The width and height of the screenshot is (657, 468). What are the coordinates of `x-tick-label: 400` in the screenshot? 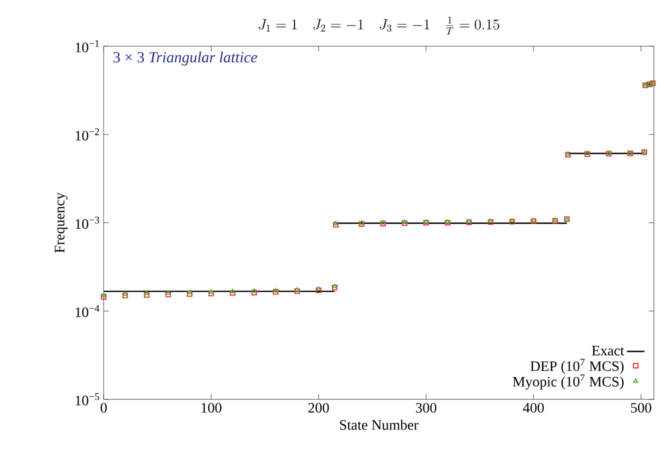 It's located at (533, 407).